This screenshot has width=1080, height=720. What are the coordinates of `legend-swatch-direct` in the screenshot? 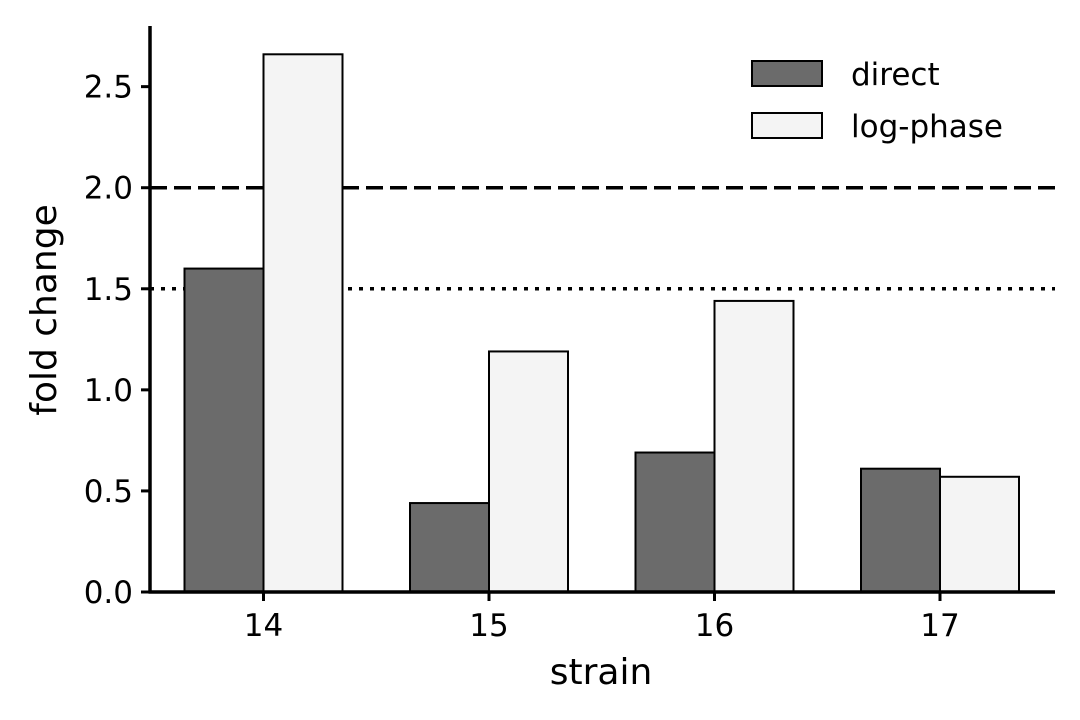 It's located at (787, 73).